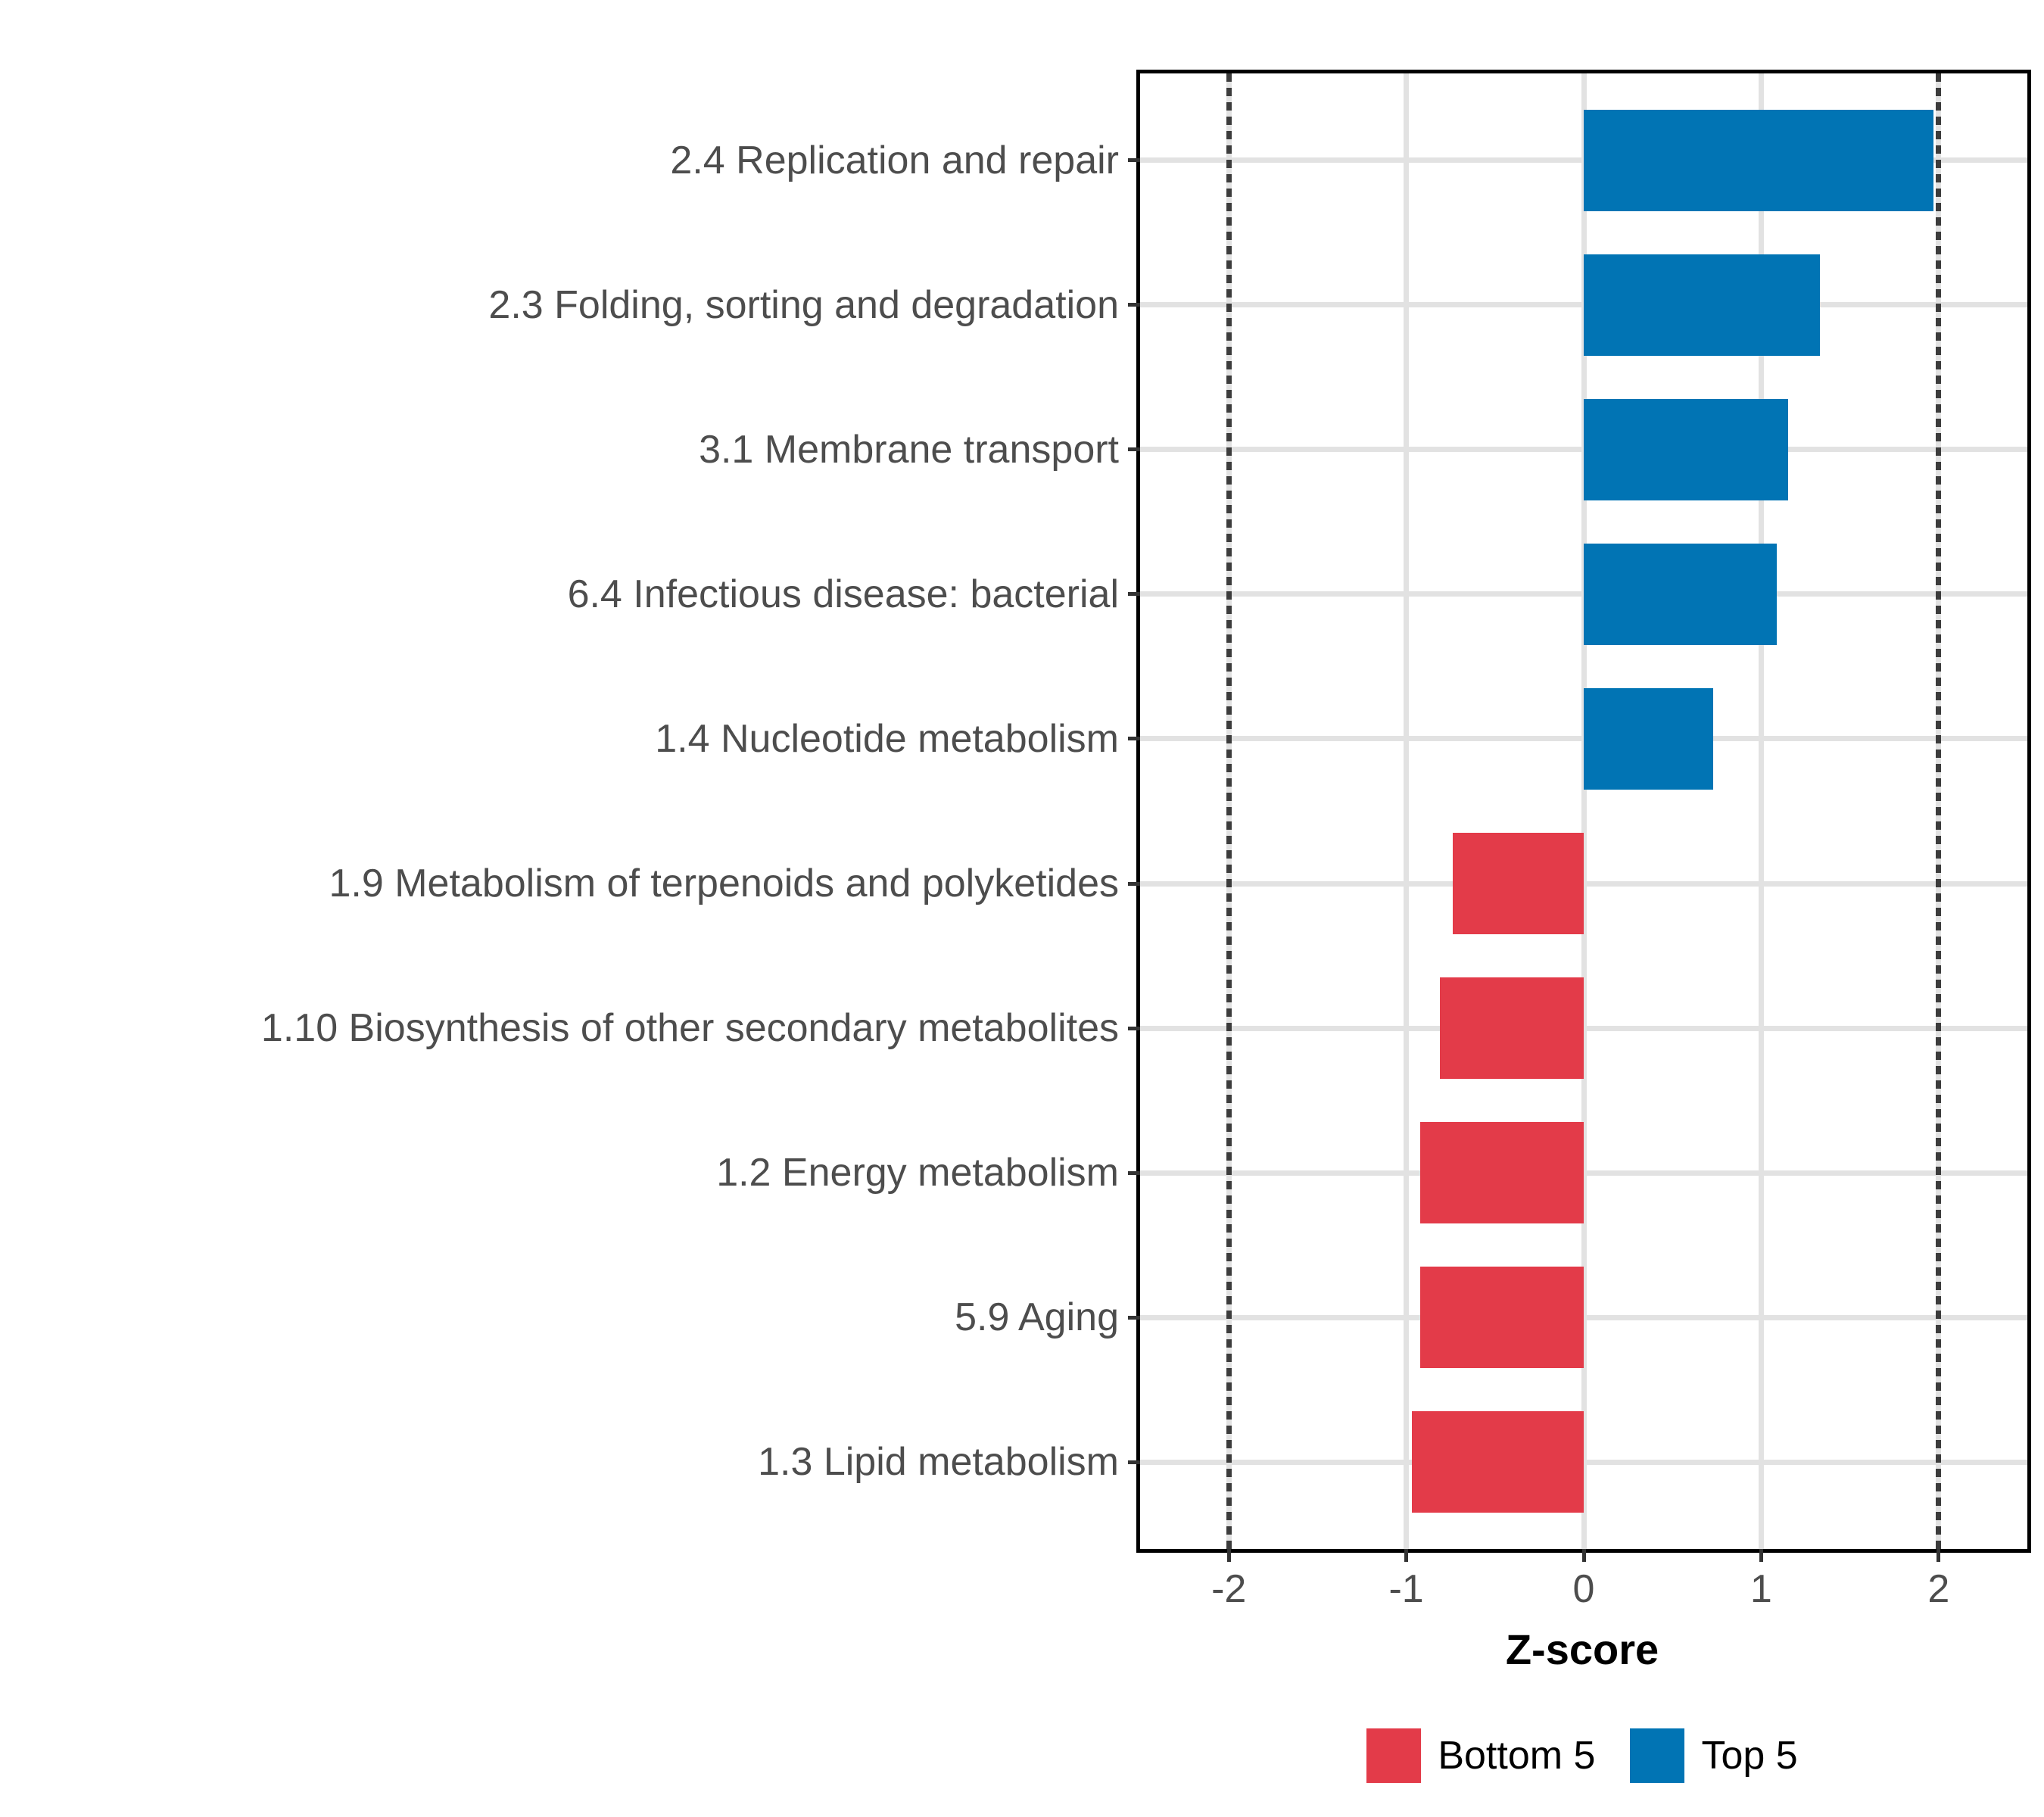  I want to click on legend-label: Top 5, so click(1749, 1756).